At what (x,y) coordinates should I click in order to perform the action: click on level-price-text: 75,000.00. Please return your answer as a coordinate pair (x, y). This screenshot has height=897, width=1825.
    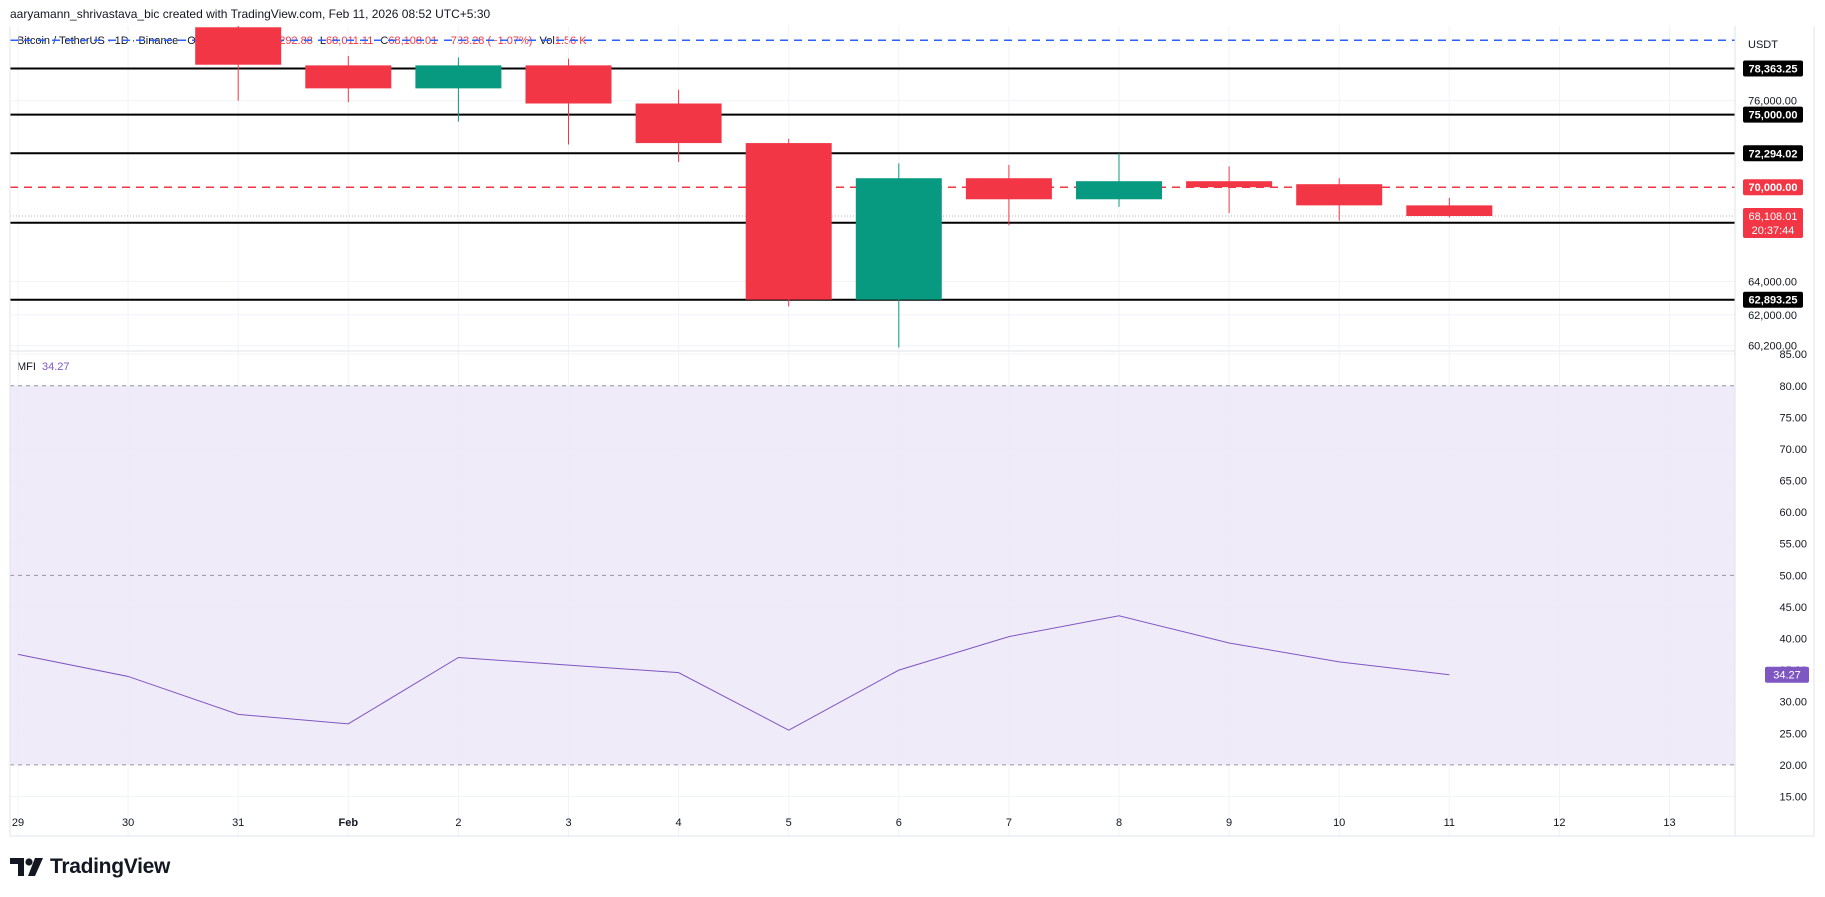
    Looking at the image, I should click on (1773, 116).